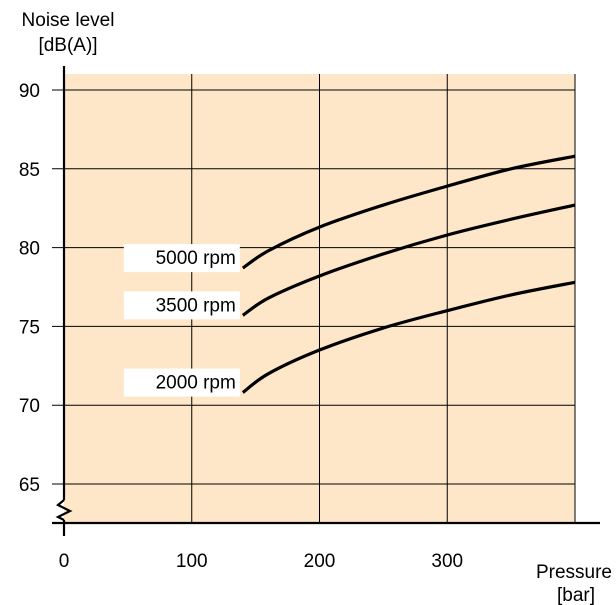  Describe the element at coordinates (67, 45) in the screenshot. I see `y-axis-title-line-2: [dB(A)]` at that location.